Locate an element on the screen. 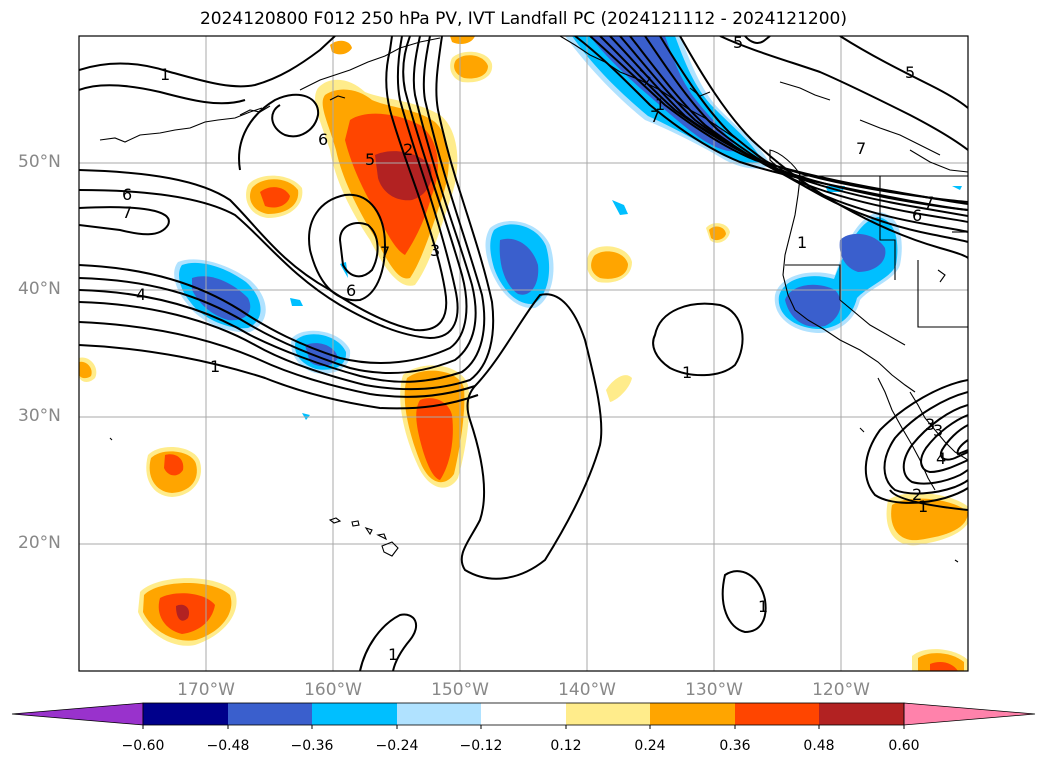  colorbar-tick: −0.12 is located at coordinates (481, 746).